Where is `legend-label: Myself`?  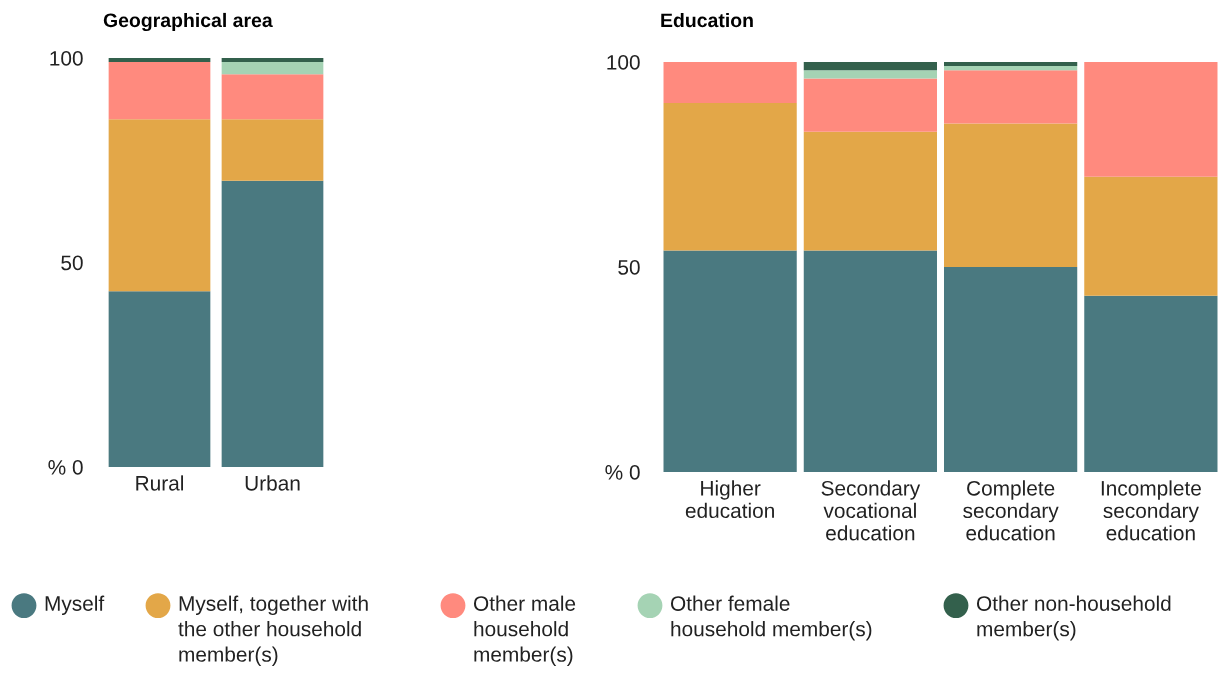 legend-label: Myself is located at coordinates (75, 605).